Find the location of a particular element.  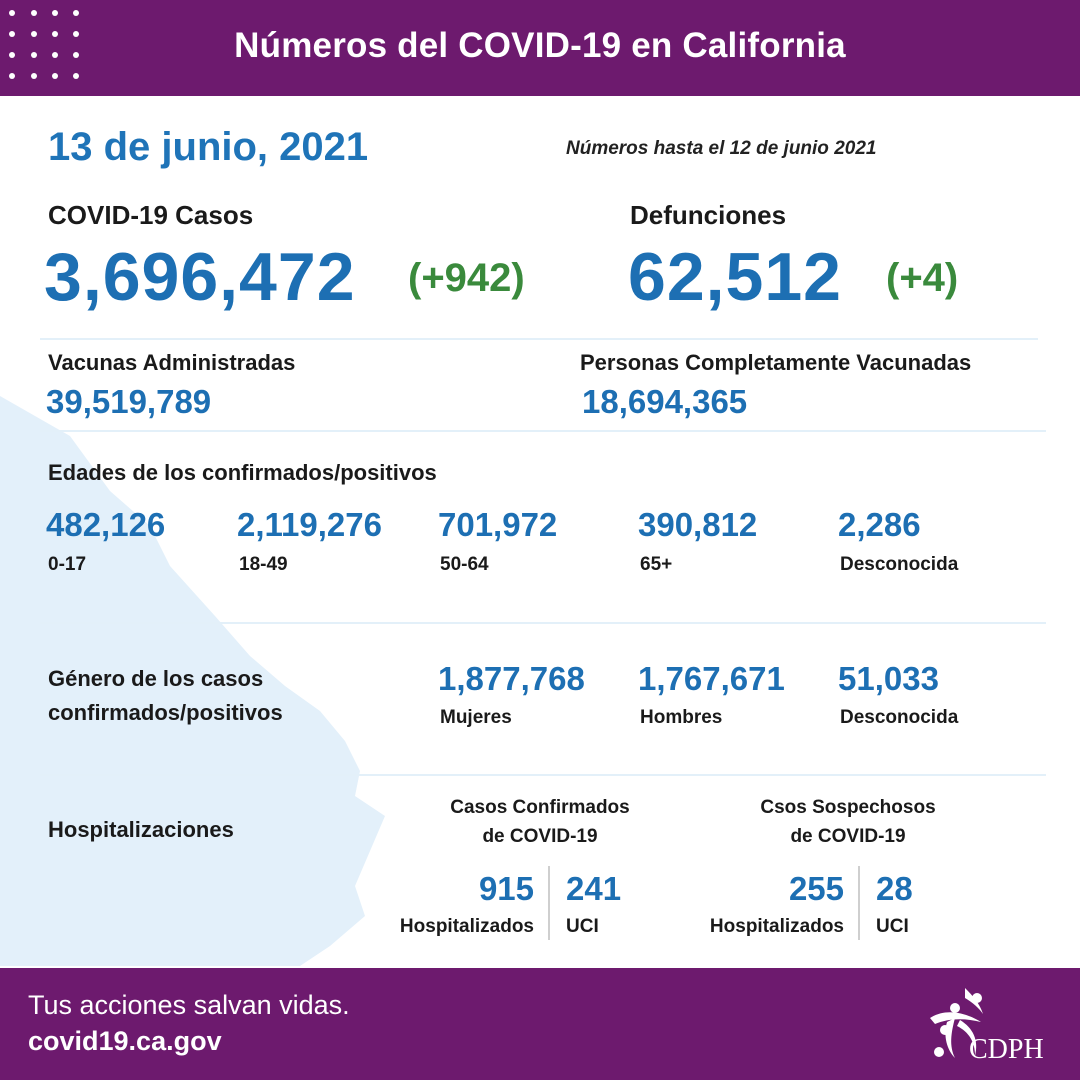

confirmed-title-line1: Casos Confirmados is located at coordinates (540, 807).